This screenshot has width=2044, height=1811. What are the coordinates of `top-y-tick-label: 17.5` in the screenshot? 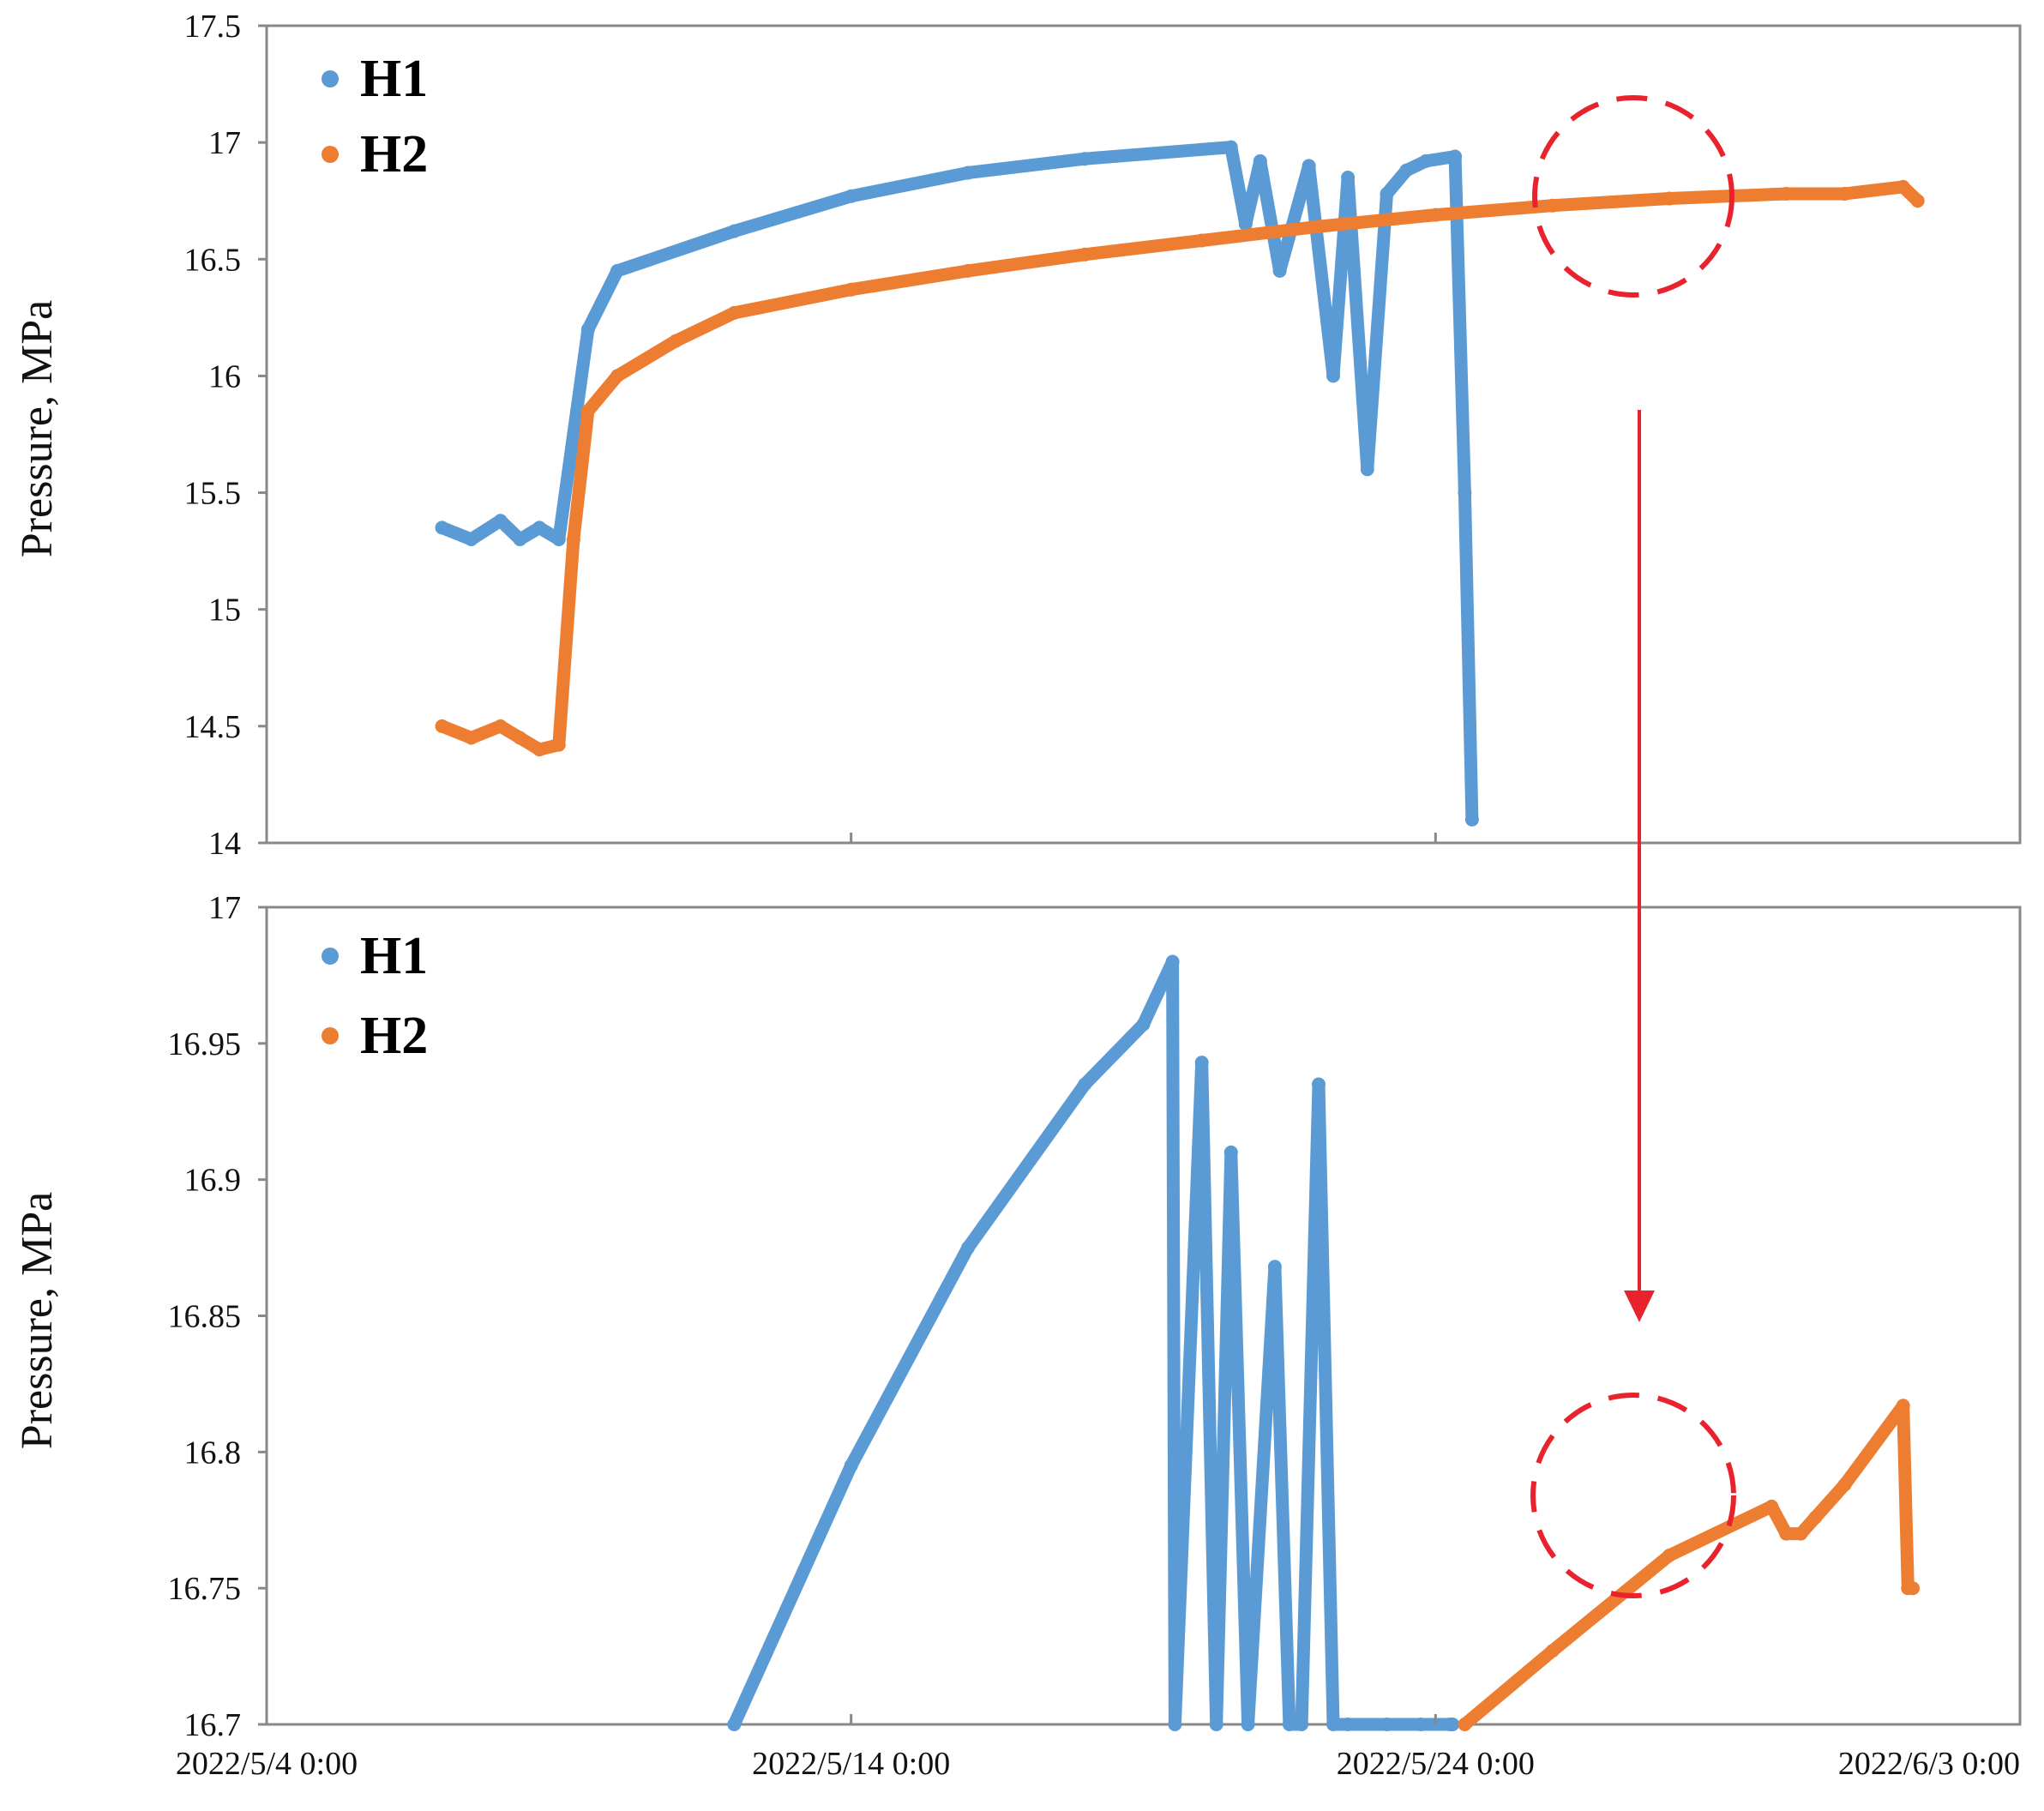 It's located at (213, 27).